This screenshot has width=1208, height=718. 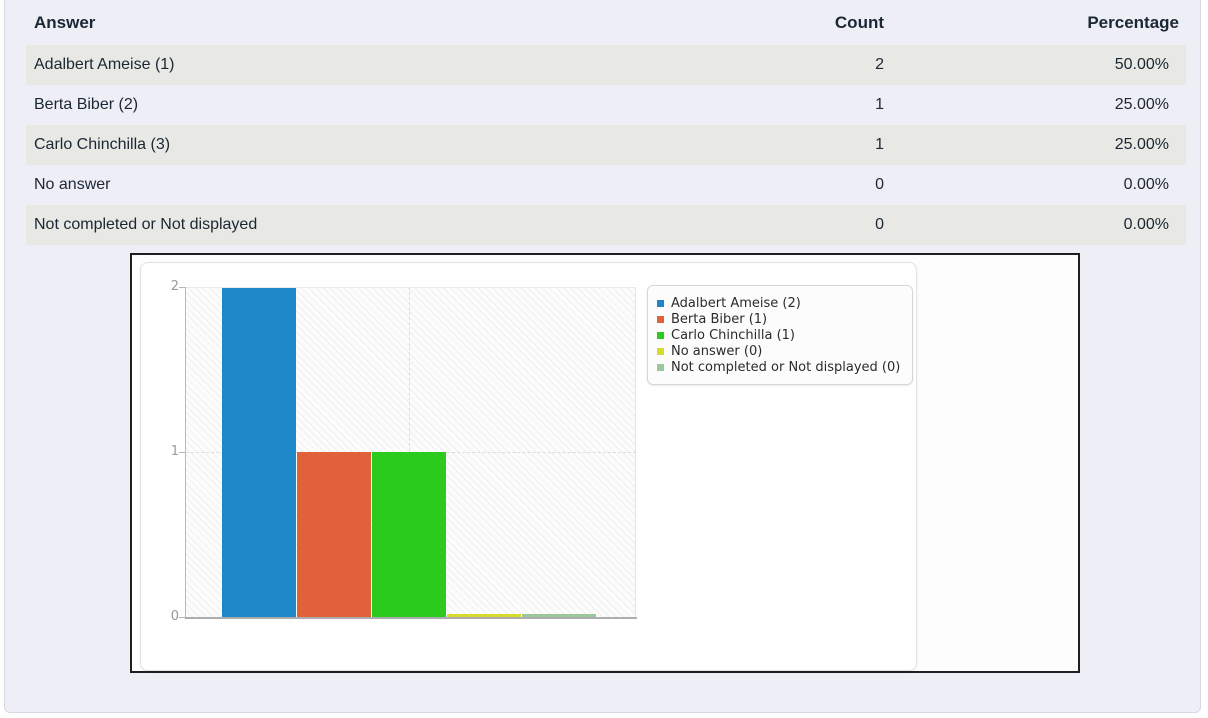 What do you see at coordinates (606, 185) in the screenshot?
I see `table-row: No answer 0 0.00%` at bounding box center [606, 185].